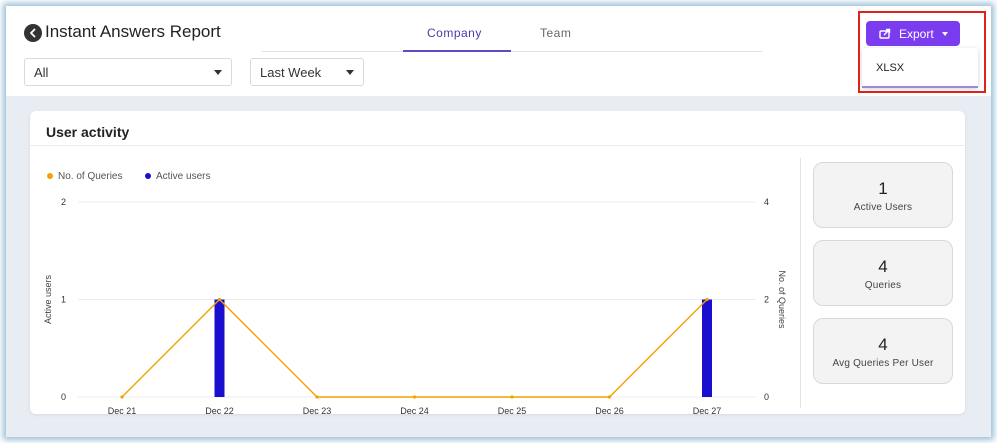 This screenshot has width=997, height=443. Describe the element at coordinates (916, 33) in the screenshot. I see `export-button-label: Export` at that location.